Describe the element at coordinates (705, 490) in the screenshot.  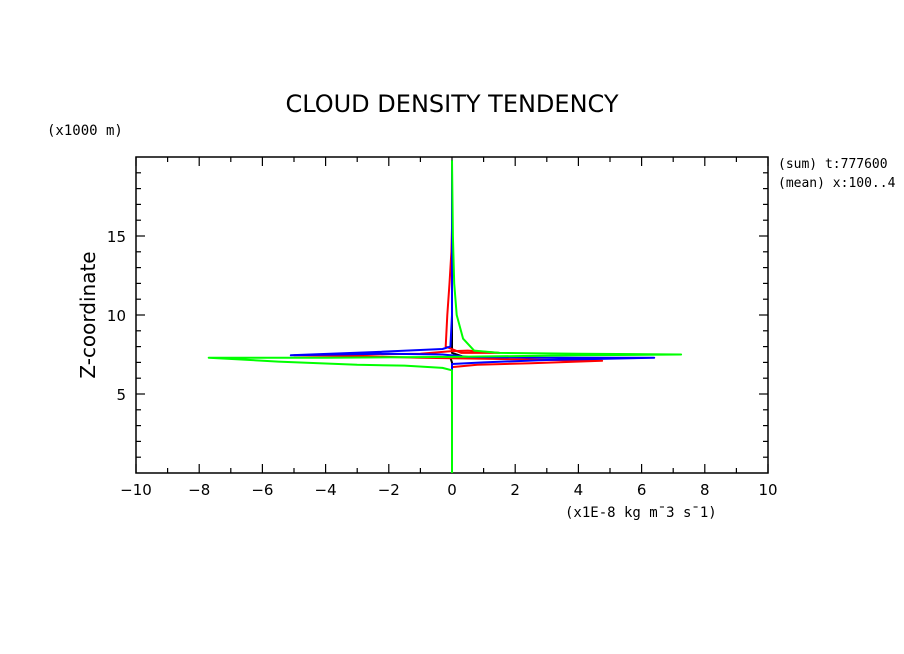
I see `x-tick-label: 8` at that location.